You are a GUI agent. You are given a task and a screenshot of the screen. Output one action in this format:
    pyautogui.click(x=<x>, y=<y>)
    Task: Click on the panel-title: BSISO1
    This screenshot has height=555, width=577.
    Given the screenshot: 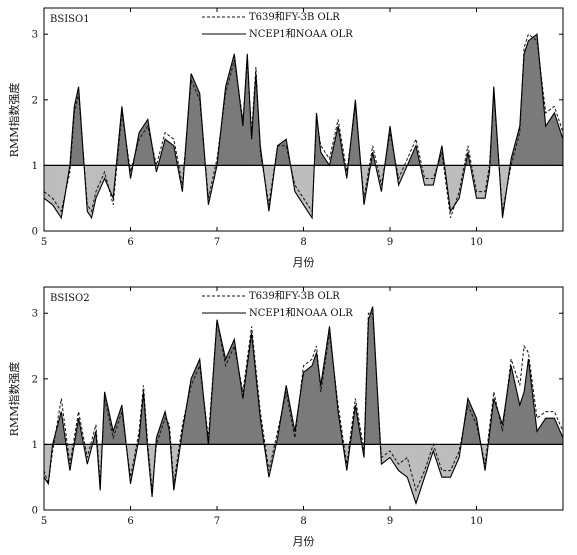 What is the action you would take?
    pyautogui.click(x=70, y=19)
    